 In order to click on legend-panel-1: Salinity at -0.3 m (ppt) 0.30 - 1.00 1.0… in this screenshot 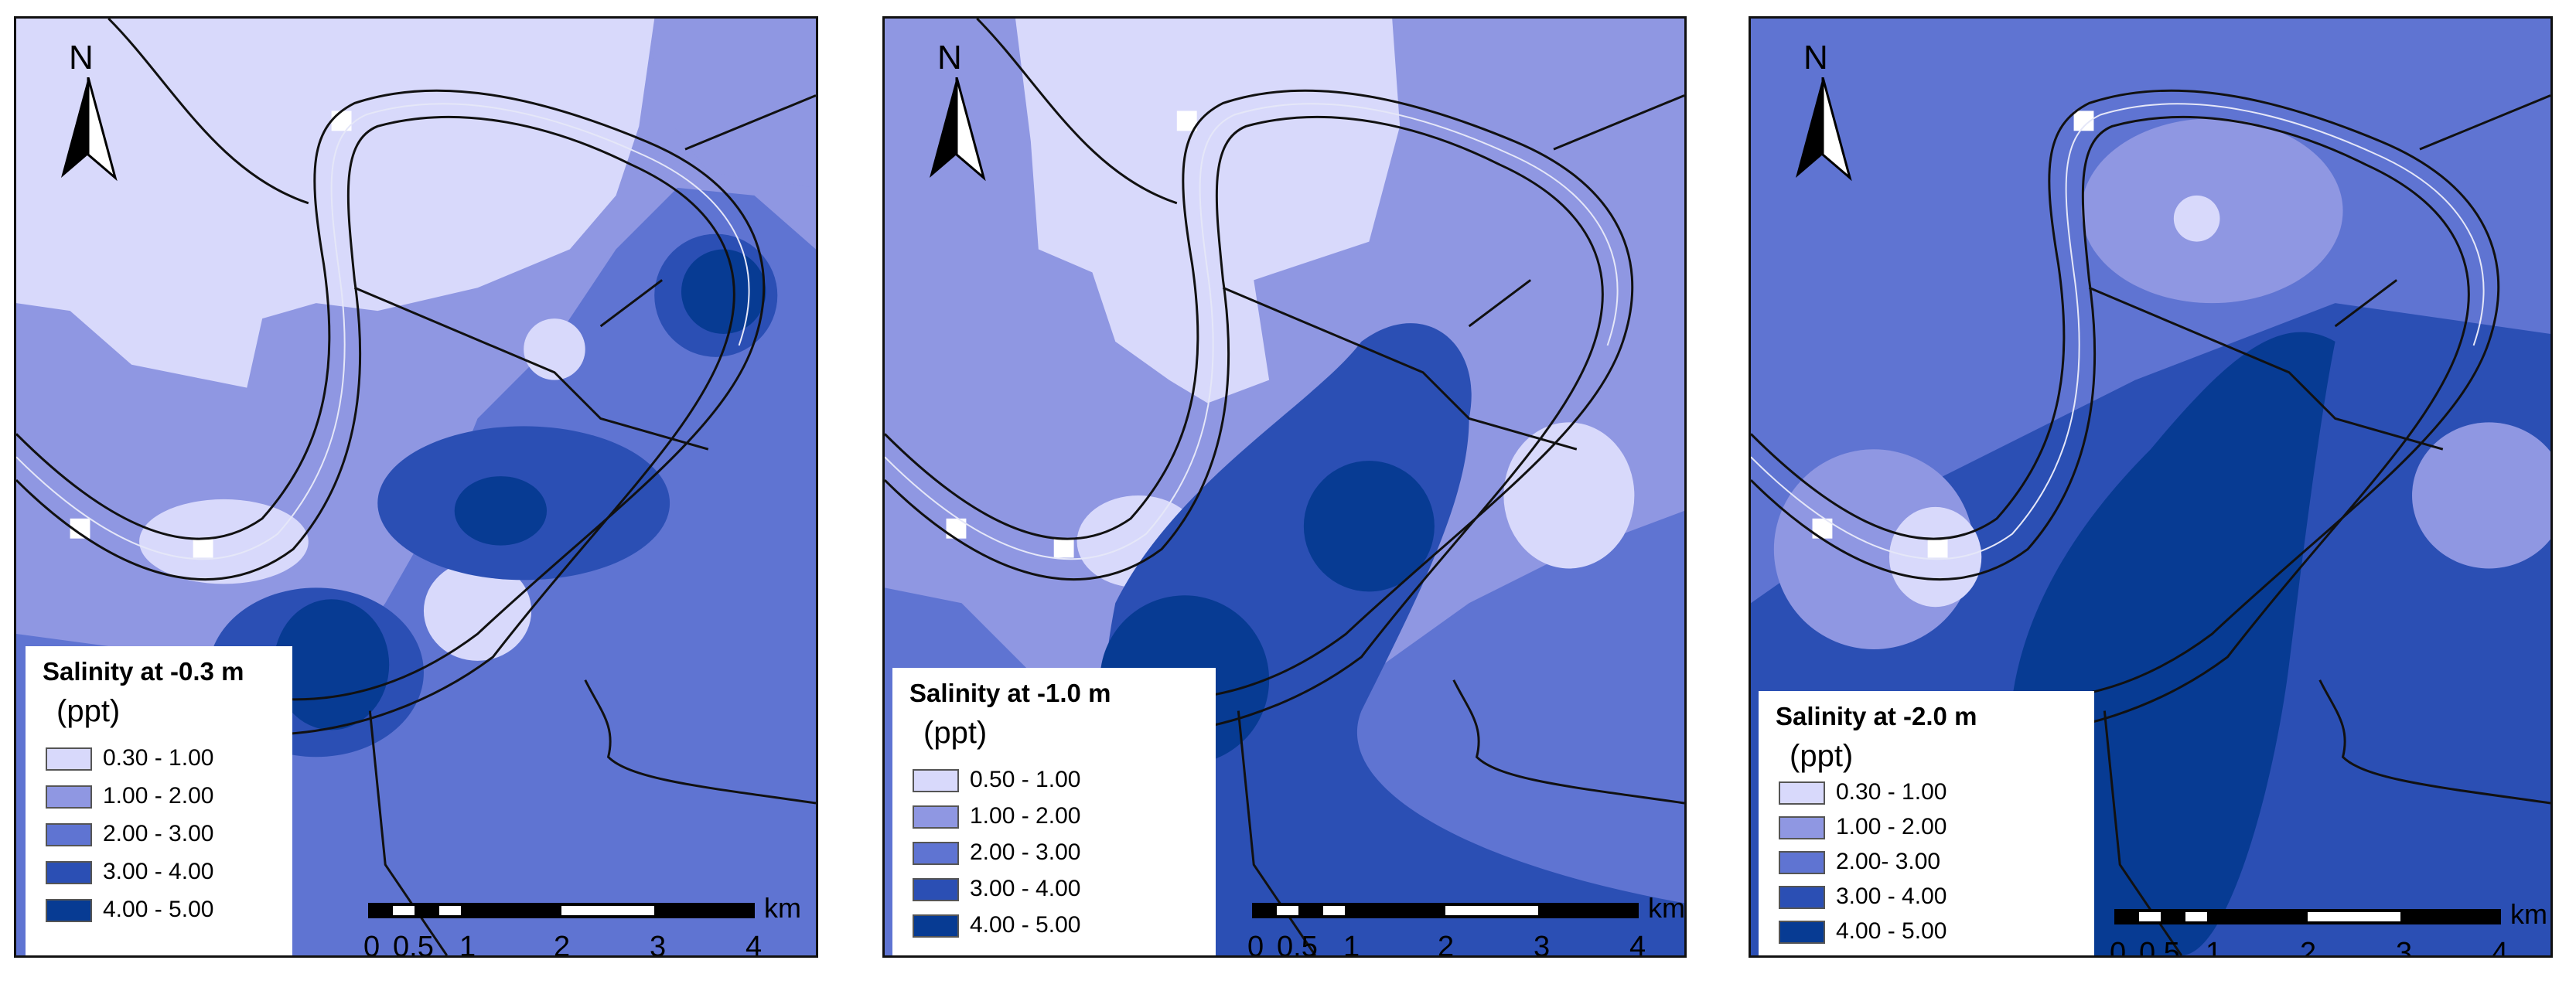, I will do `click(159, 801)`.